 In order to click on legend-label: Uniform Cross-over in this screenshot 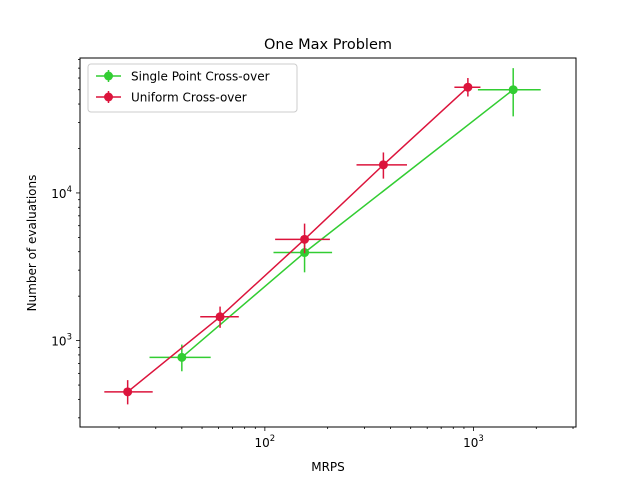, I will do `click(189, 98)`.